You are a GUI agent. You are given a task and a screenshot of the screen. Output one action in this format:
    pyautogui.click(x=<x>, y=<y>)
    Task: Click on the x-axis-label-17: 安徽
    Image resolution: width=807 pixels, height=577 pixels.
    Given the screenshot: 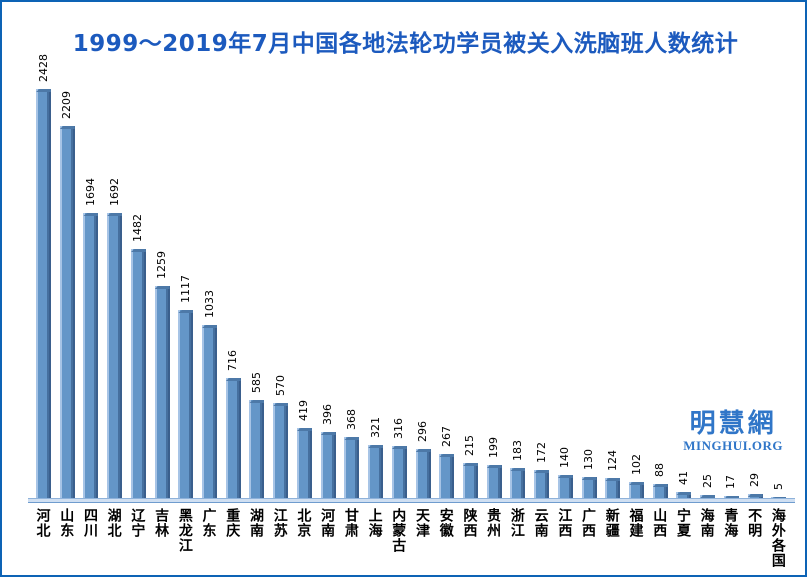 What is the action you would take?
    pyautogui.click(x=445, y=523)
    